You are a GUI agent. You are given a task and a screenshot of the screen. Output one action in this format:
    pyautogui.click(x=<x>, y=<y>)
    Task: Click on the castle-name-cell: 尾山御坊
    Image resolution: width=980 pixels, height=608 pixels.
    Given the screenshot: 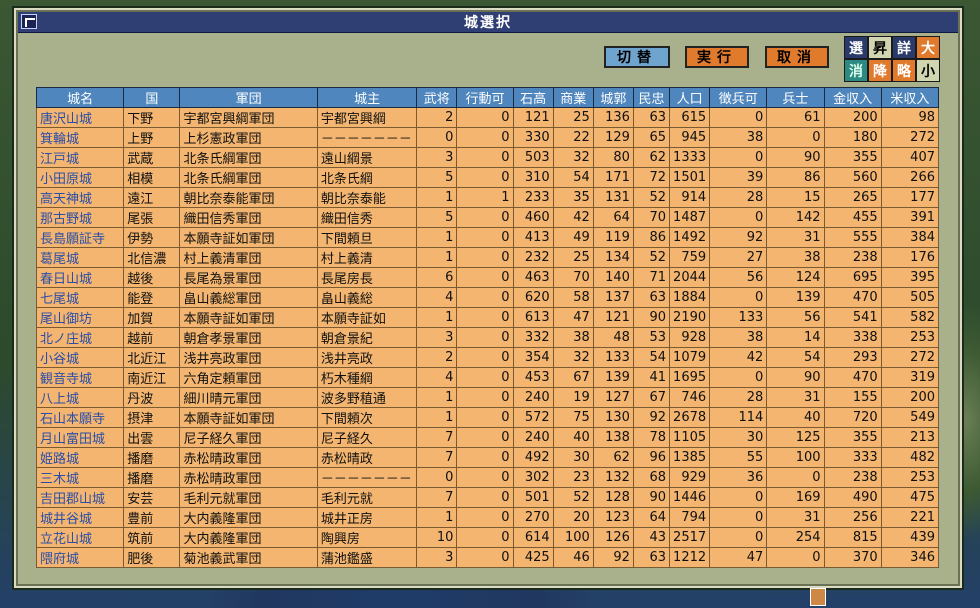 What is the action you would take?
    pyautogui.click(x=80, y=317)
    